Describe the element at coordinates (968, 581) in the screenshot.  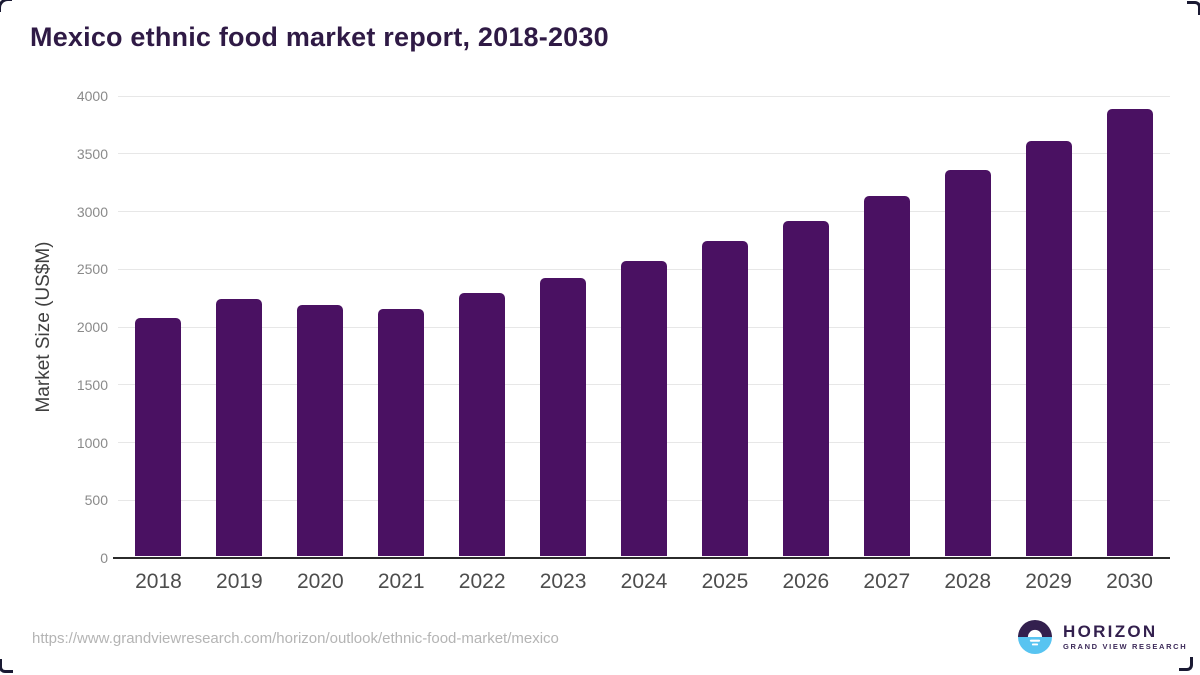
I see `x-tick-label-2028: 2028` at that location.